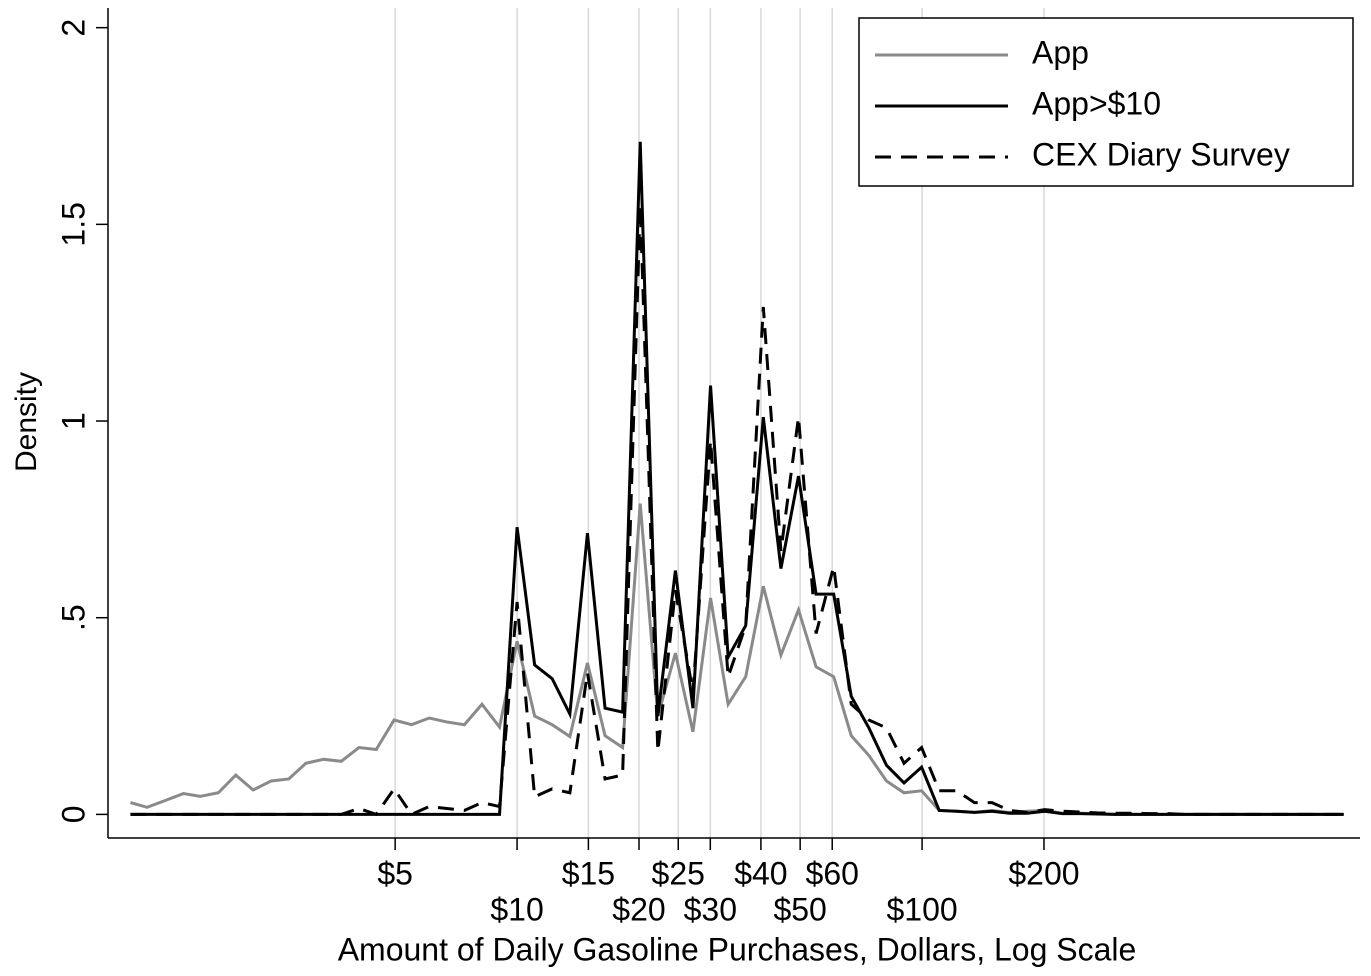  I want to click on y-axis-label: Density, so click(26, 422).